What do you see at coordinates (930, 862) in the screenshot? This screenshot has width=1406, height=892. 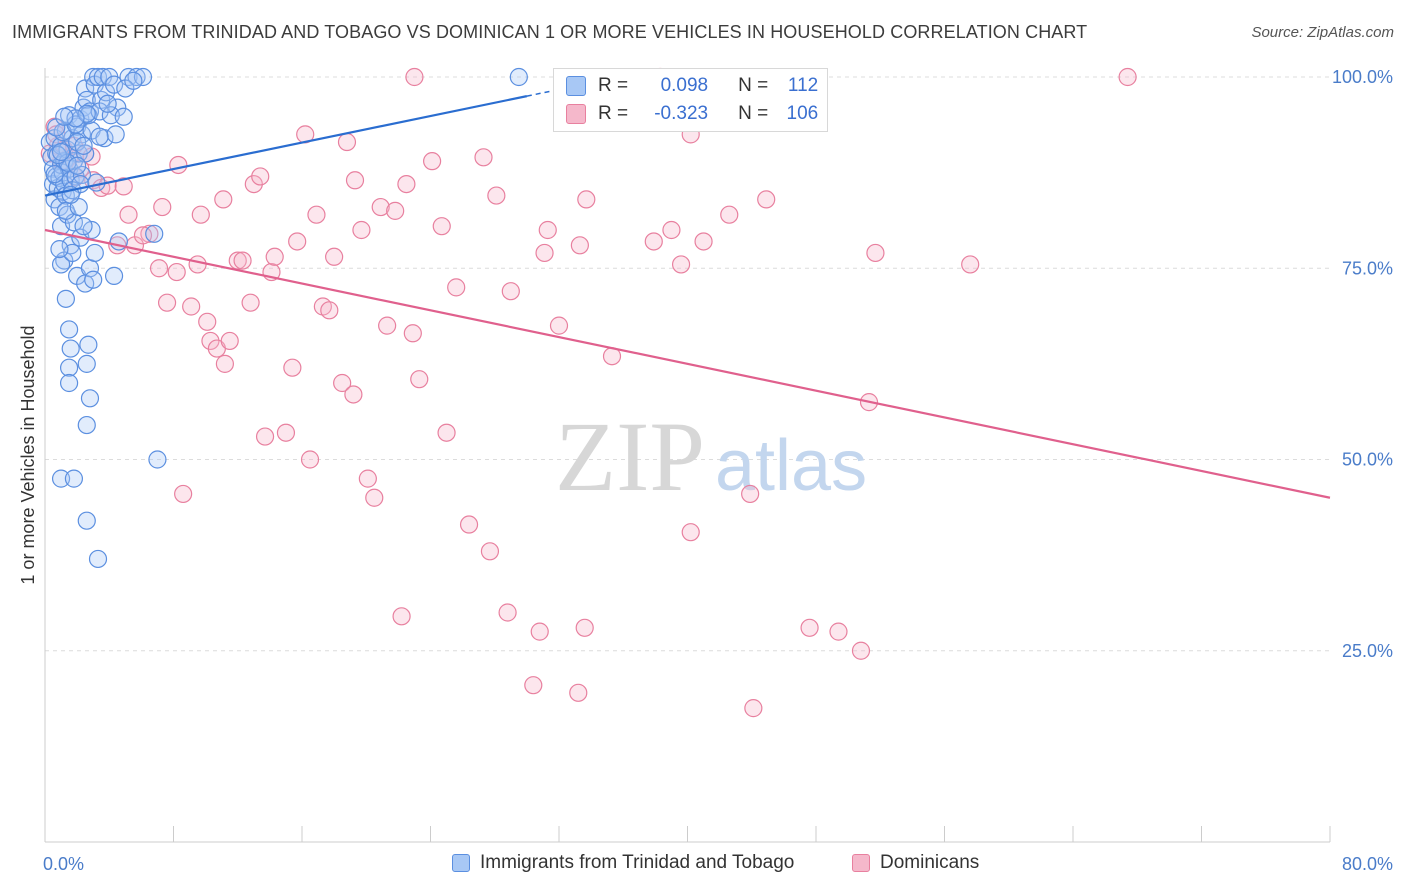 I see `legend-label-dominicans: Dominicans` at bounding box center [930, 862].